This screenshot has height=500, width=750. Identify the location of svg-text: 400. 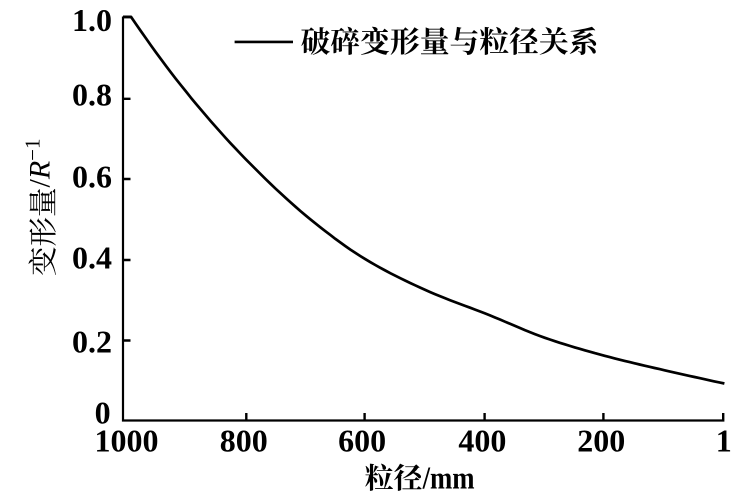
(482, 441).